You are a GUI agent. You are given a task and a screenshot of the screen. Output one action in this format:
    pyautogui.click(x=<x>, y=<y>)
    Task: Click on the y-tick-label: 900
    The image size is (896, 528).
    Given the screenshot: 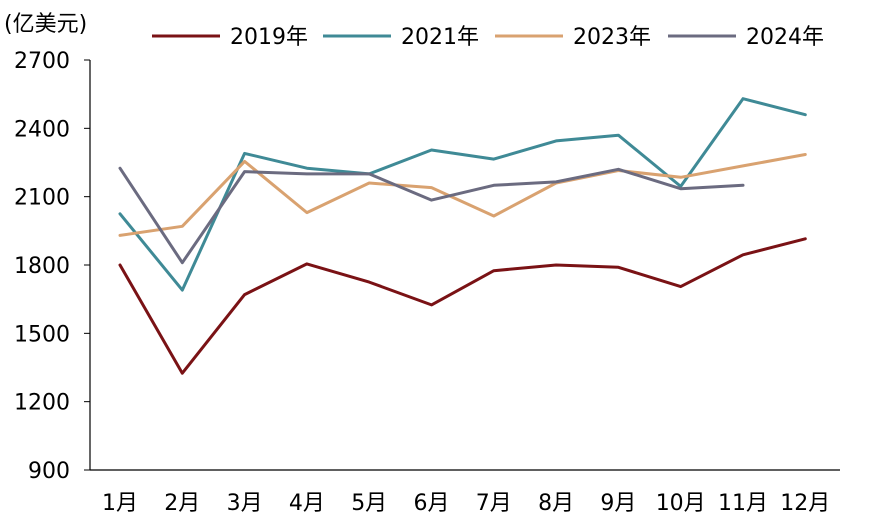 What is the action you would take?
    pyautogui.click(x=49, y=471)
    